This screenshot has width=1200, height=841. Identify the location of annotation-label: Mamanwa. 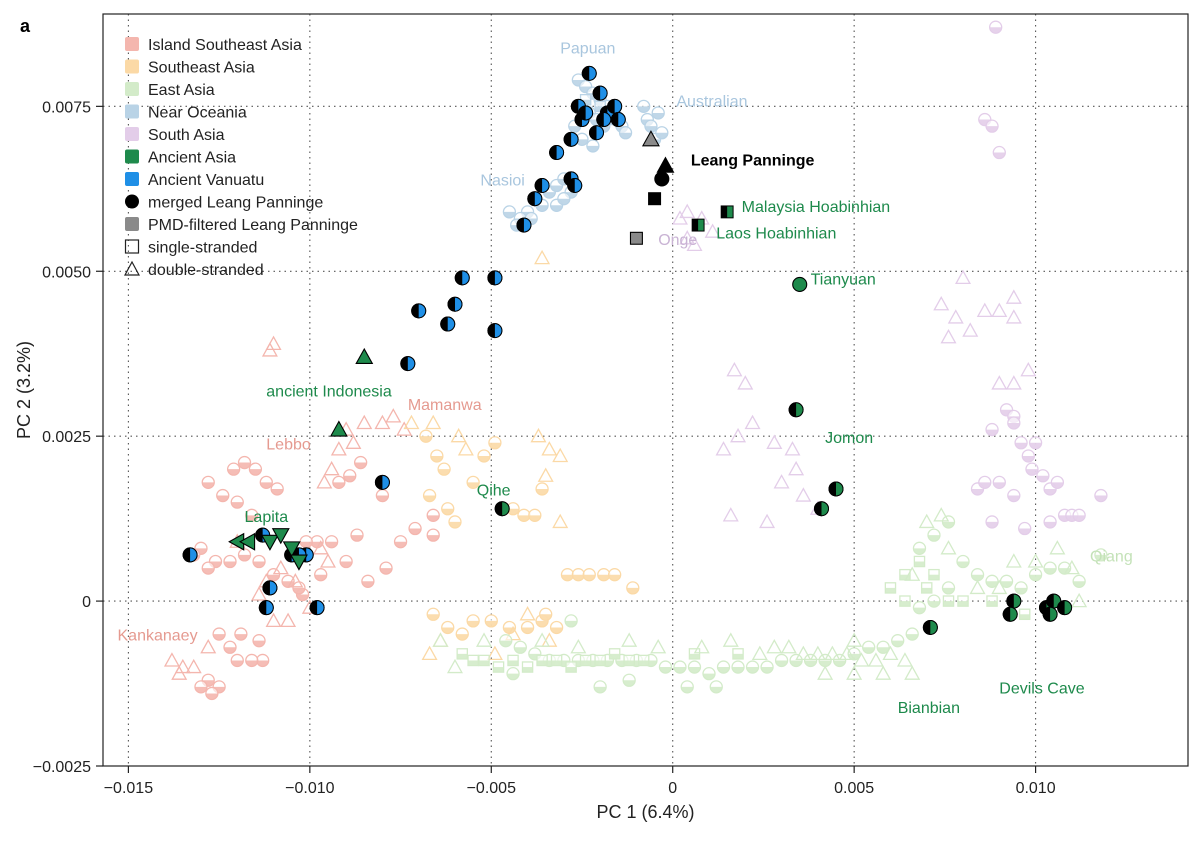
(445, 405).